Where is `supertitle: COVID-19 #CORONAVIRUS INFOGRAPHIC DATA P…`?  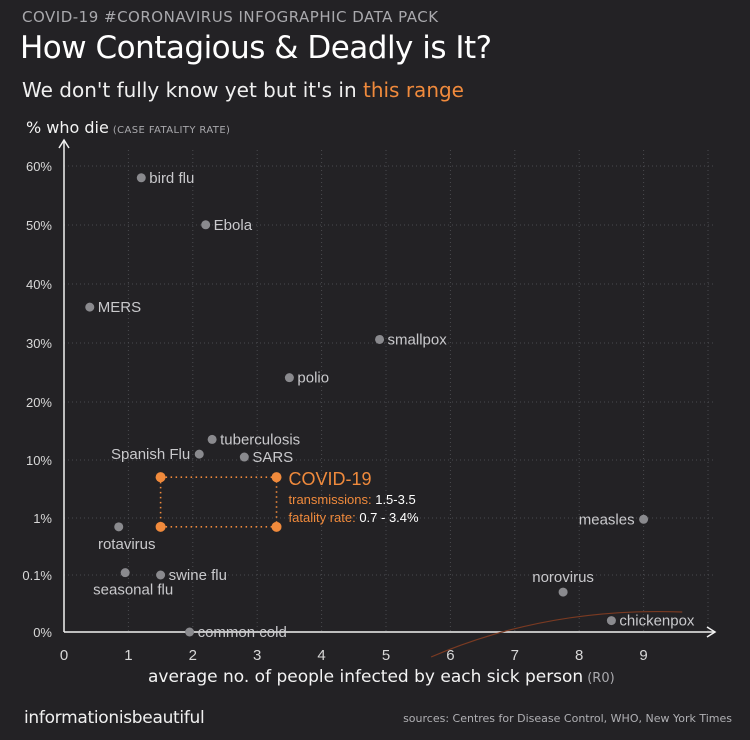 supertitle: COVID-19 #CORONAVIRUS INFOGRAPHIC DATA P… is located at coordinates (230, 17).